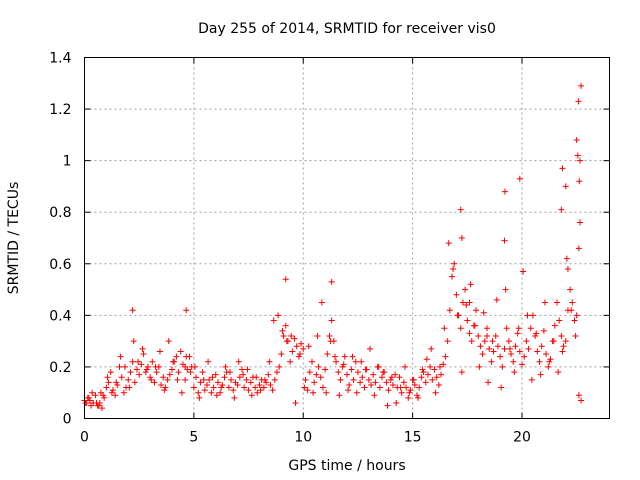 The image size is (640, 480). Describe the element at coordinates (303, 438) in the screenshot. I see `x-tick-label: 10` at that location.